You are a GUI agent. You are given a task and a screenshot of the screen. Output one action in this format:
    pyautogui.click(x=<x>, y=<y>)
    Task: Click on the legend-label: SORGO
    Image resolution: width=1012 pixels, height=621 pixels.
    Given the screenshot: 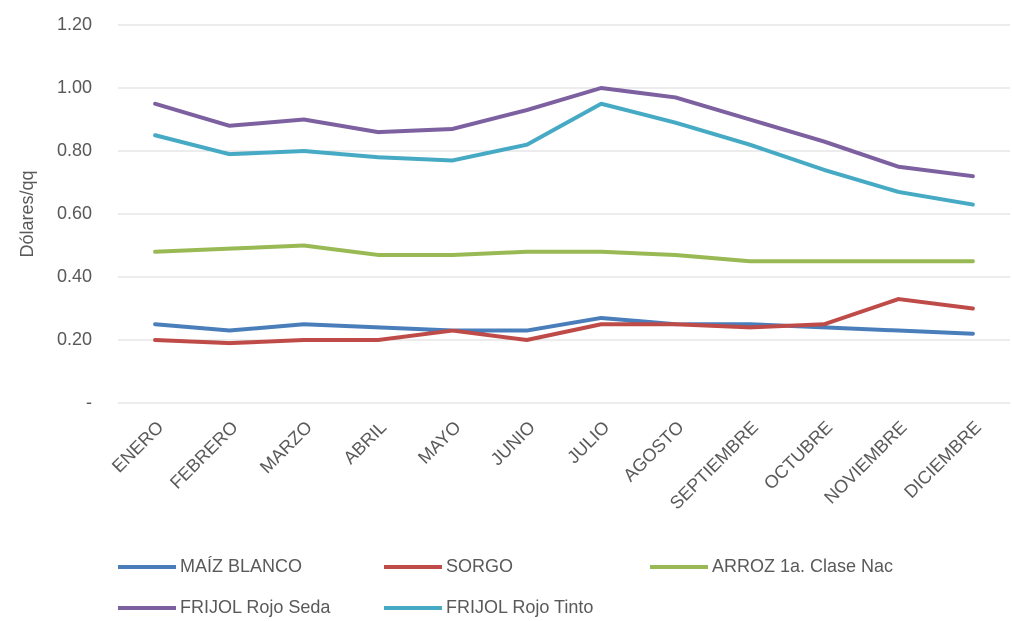 What is the action you would take?
    pyautogui.click(x=479, y=566)
    